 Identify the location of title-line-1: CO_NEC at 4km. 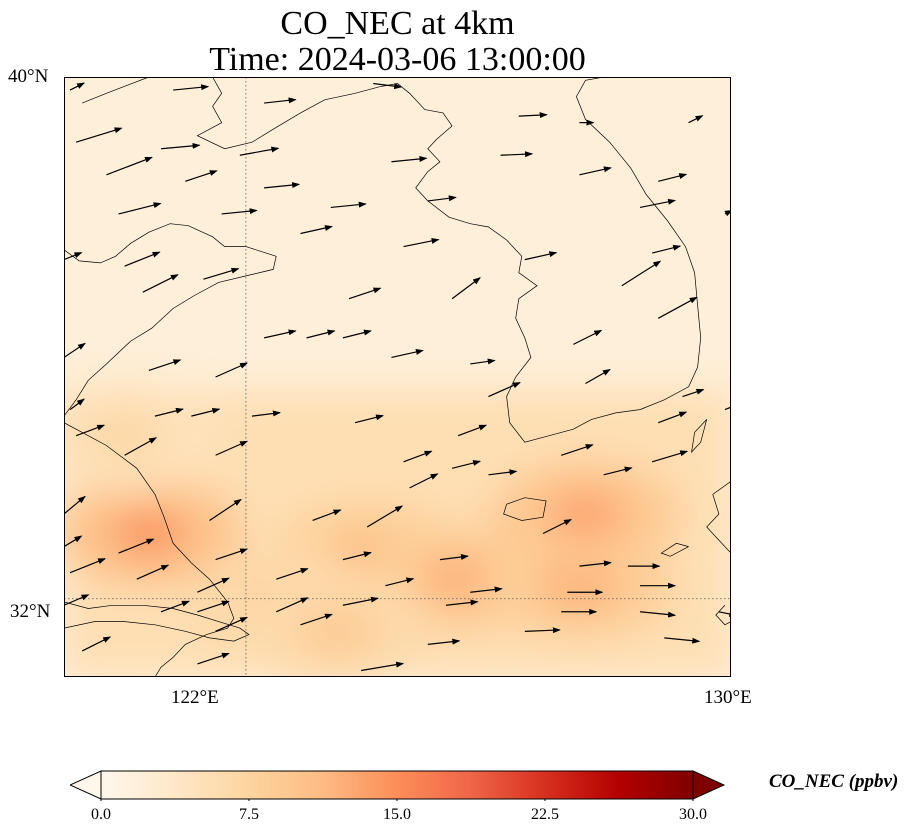
(397, 23).